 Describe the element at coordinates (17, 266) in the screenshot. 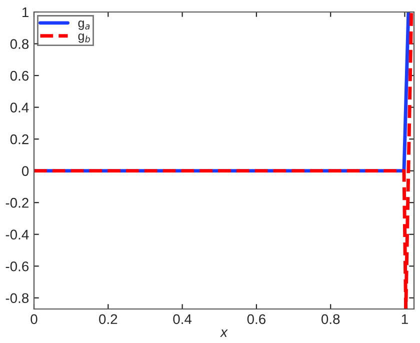

I see `y-tick-label: -0.6` at that location.